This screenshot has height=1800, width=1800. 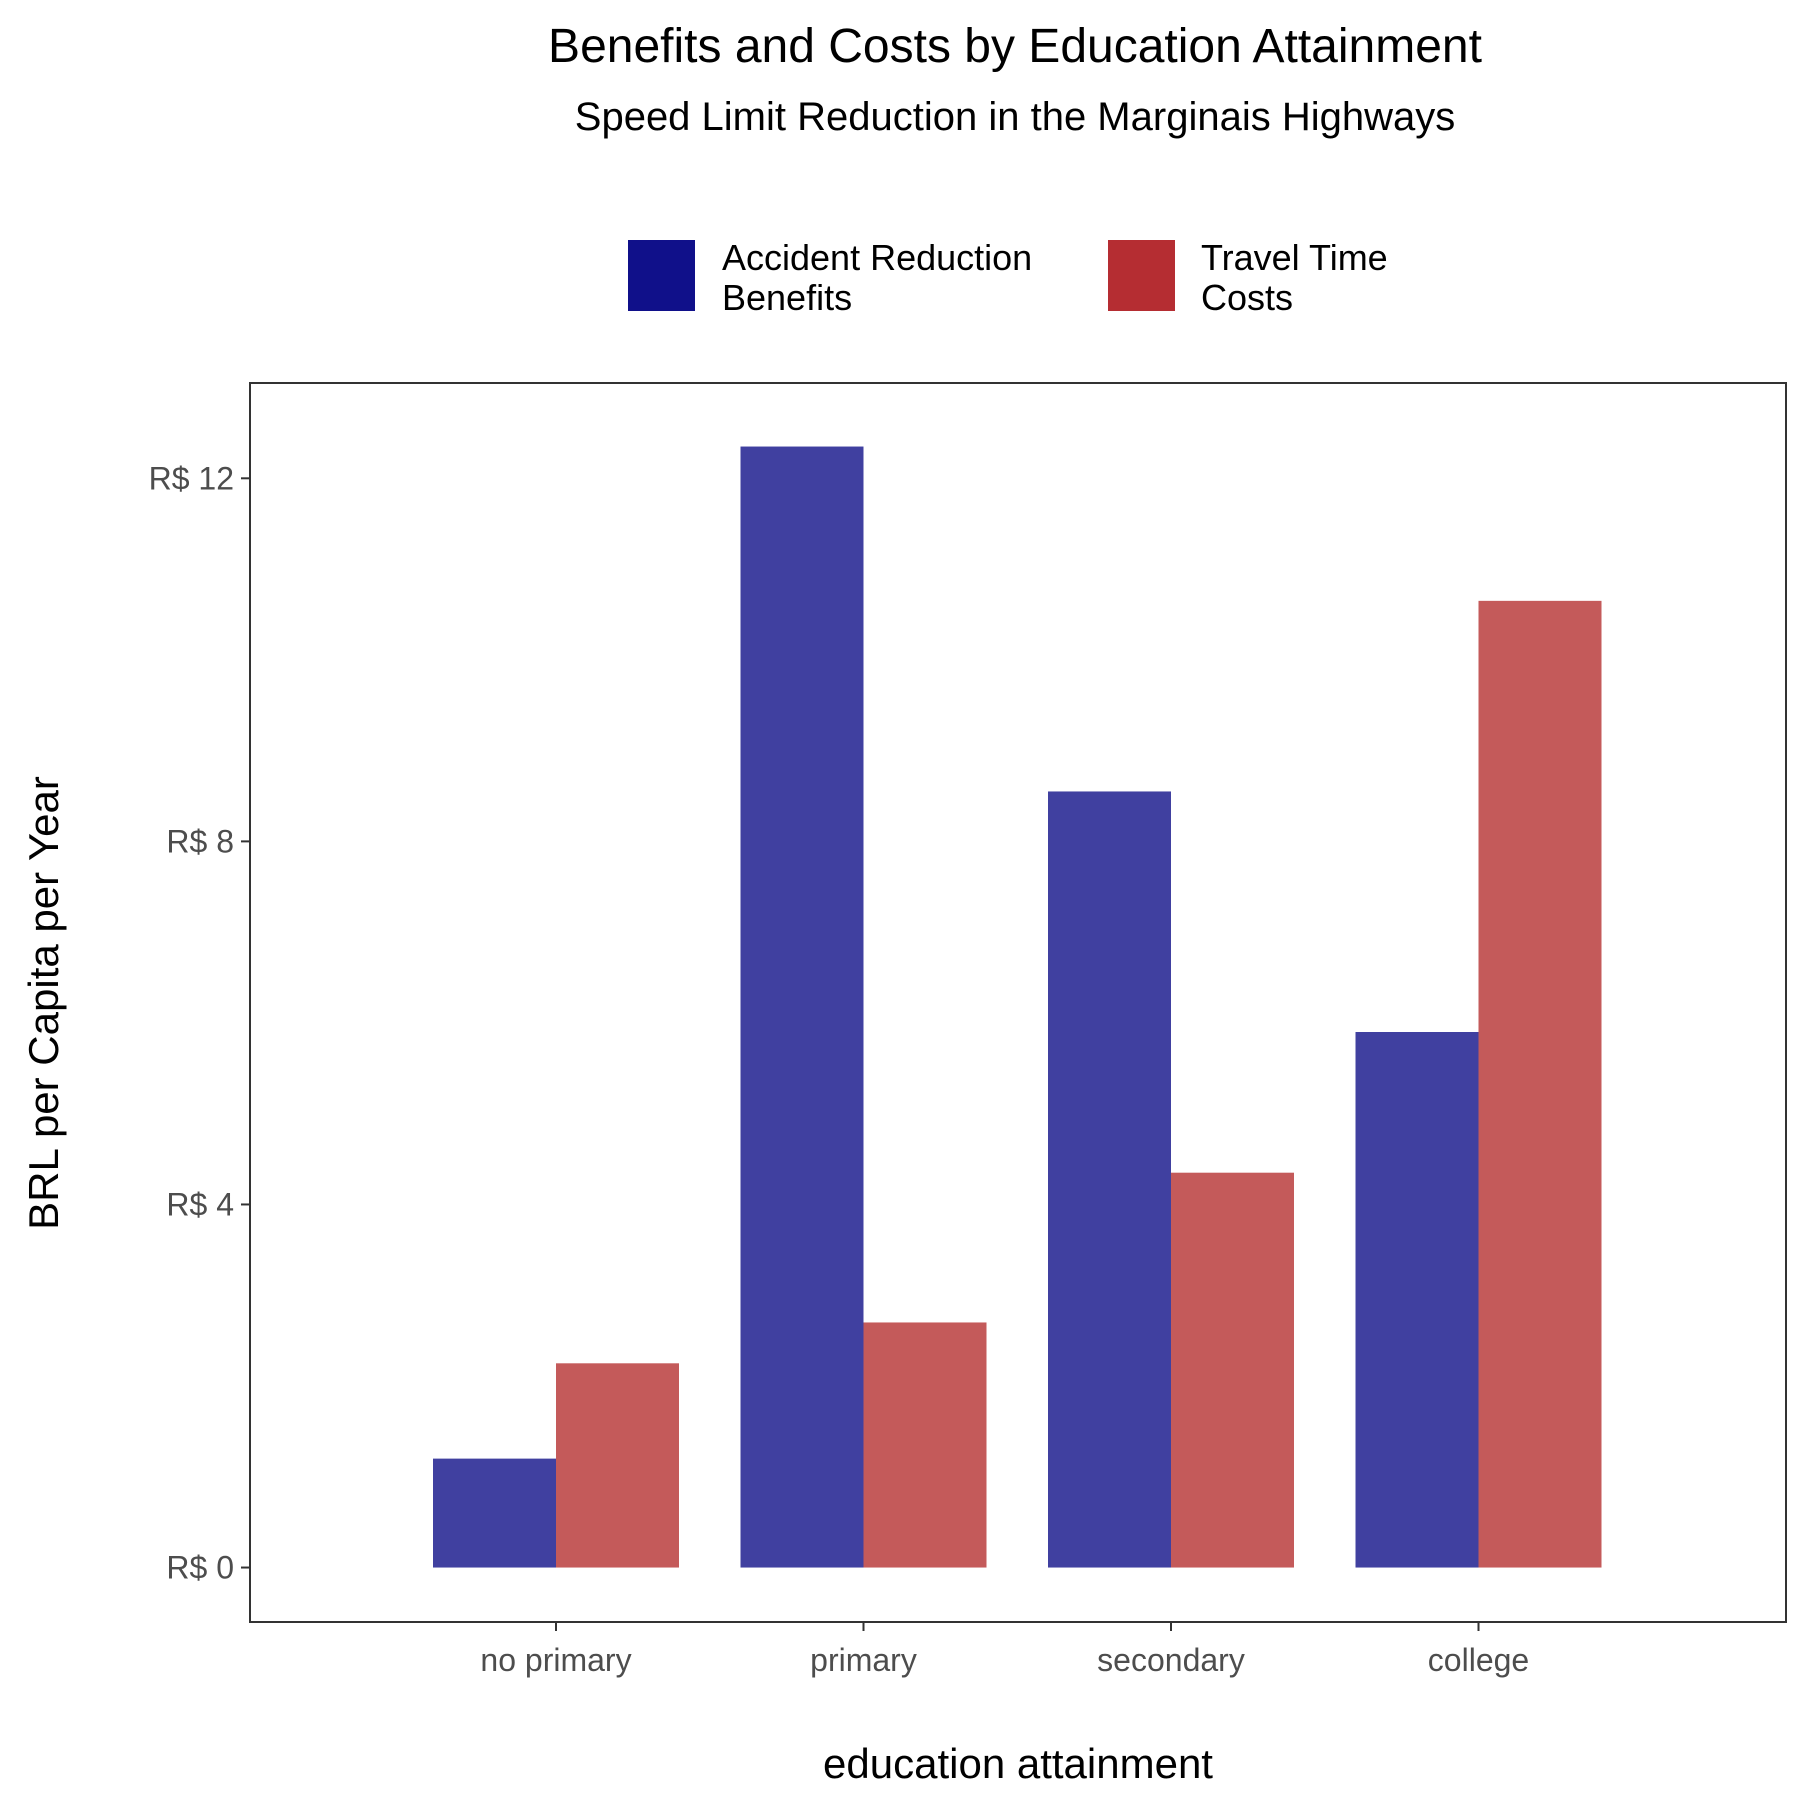 What do you see at coordinates (877, 257) in the screenshot?
I see `legend-label-accident-reduction-benefits-line-1: Accident Reduction` at bounding box center [877, 257].